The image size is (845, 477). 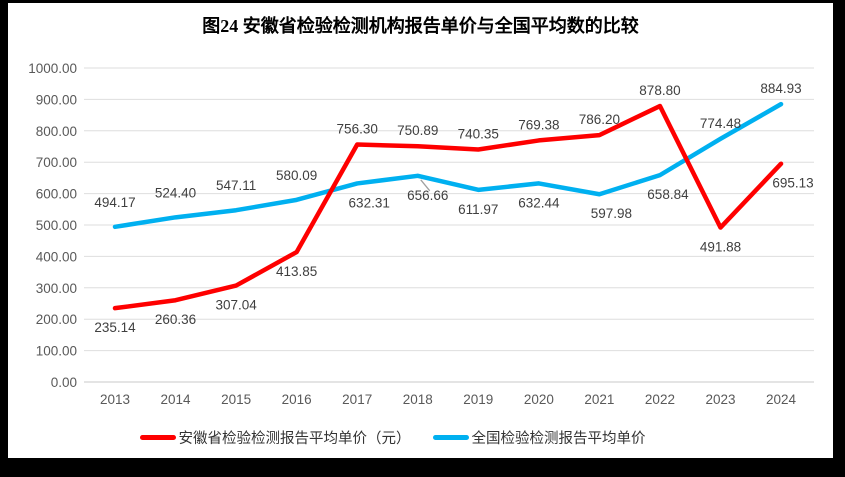 What do you see at coordinates (660, 399) in the screenshot?
I see `x-tick-label: 2022` at bounding box center [660, 399].